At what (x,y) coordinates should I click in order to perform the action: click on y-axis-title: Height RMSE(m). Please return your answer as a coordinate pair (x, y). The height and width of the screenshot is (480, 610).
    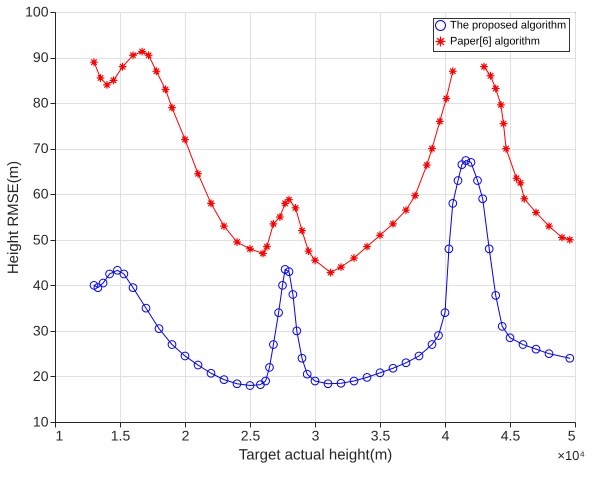
    Looking at the image, I should click on (13, 217).